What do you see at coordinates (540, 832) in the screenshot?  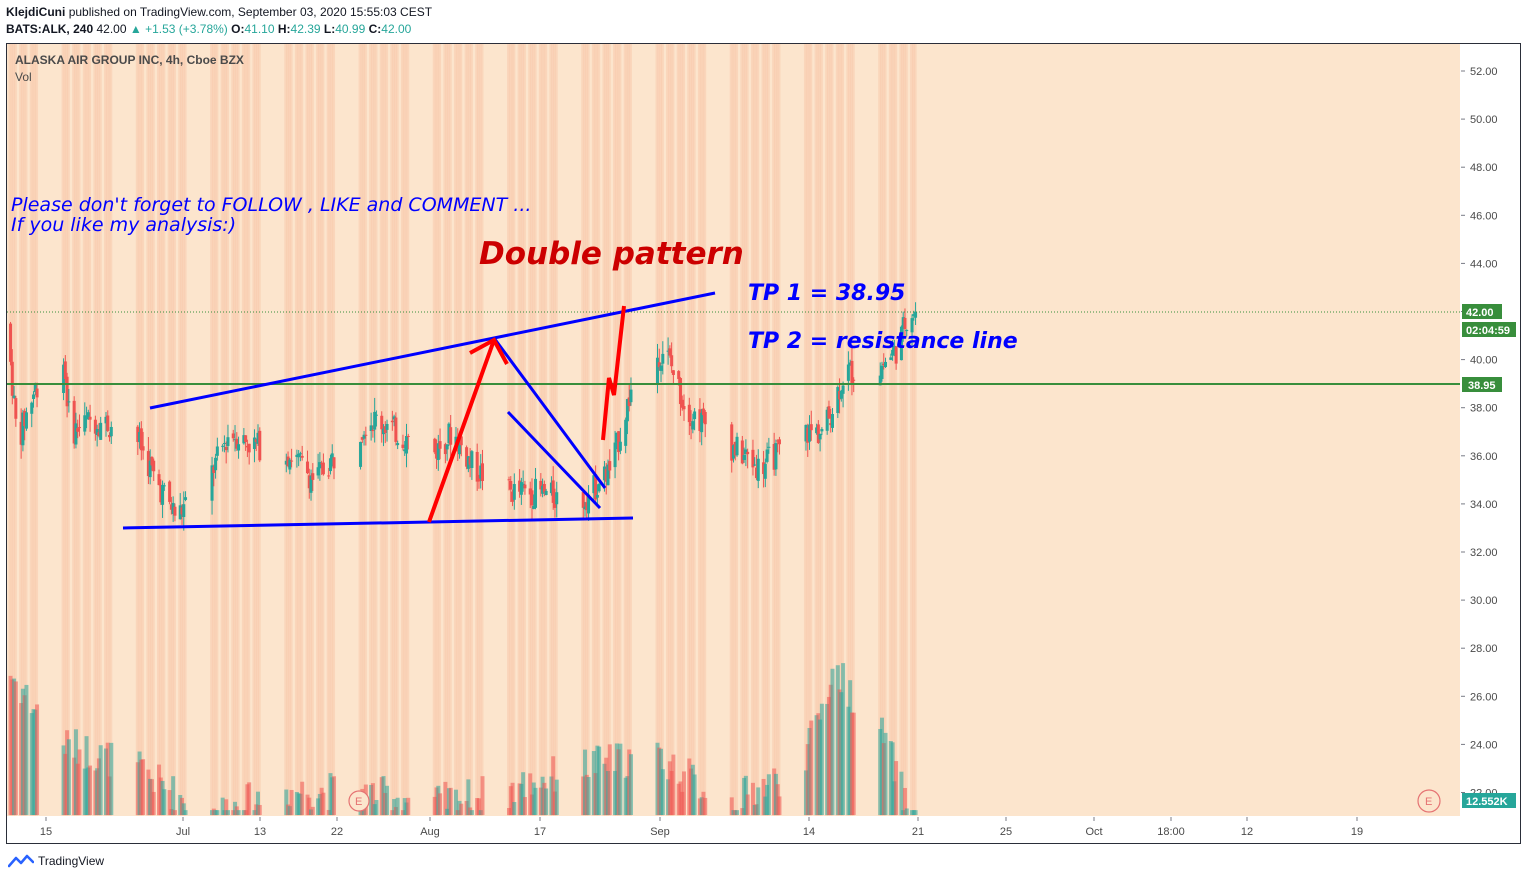 I see `time-tick-label: 17` at bounding box center [540, 832].